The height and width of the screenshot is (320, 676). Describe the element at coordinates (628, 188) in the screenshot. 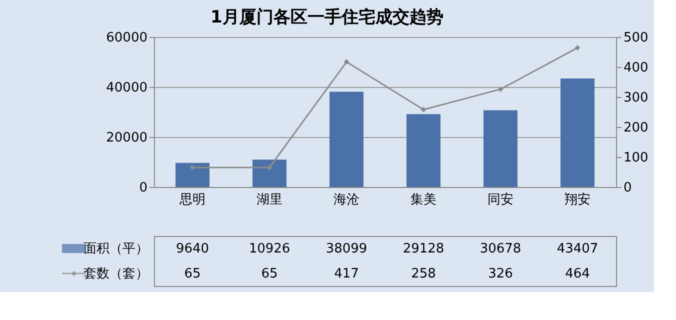

I see `y2-tick-label: 0` at that location.